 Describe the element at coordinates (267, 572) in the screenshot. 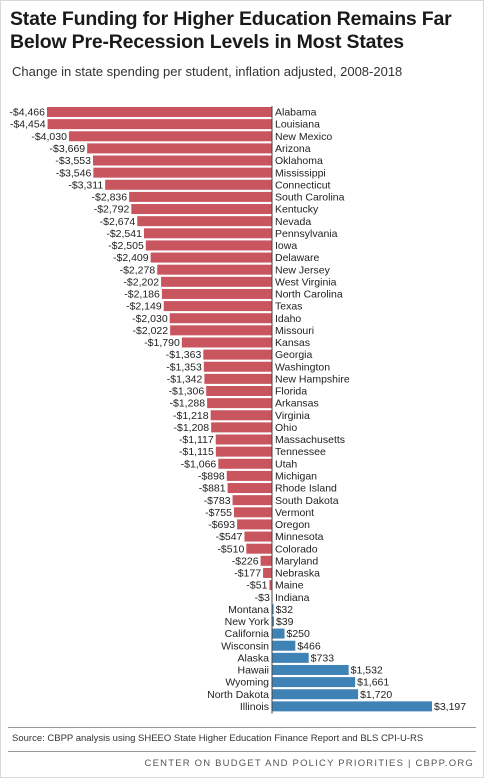

I see `bar-nebraska` at that location.